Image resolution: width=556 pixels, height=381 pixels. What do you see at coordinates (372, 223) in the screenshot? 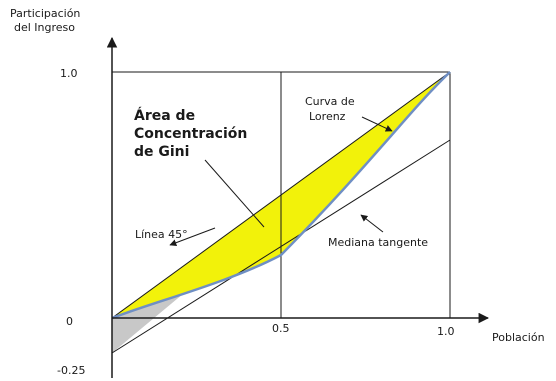
I see `tangent-pointer` at bounding box center [372, 223].